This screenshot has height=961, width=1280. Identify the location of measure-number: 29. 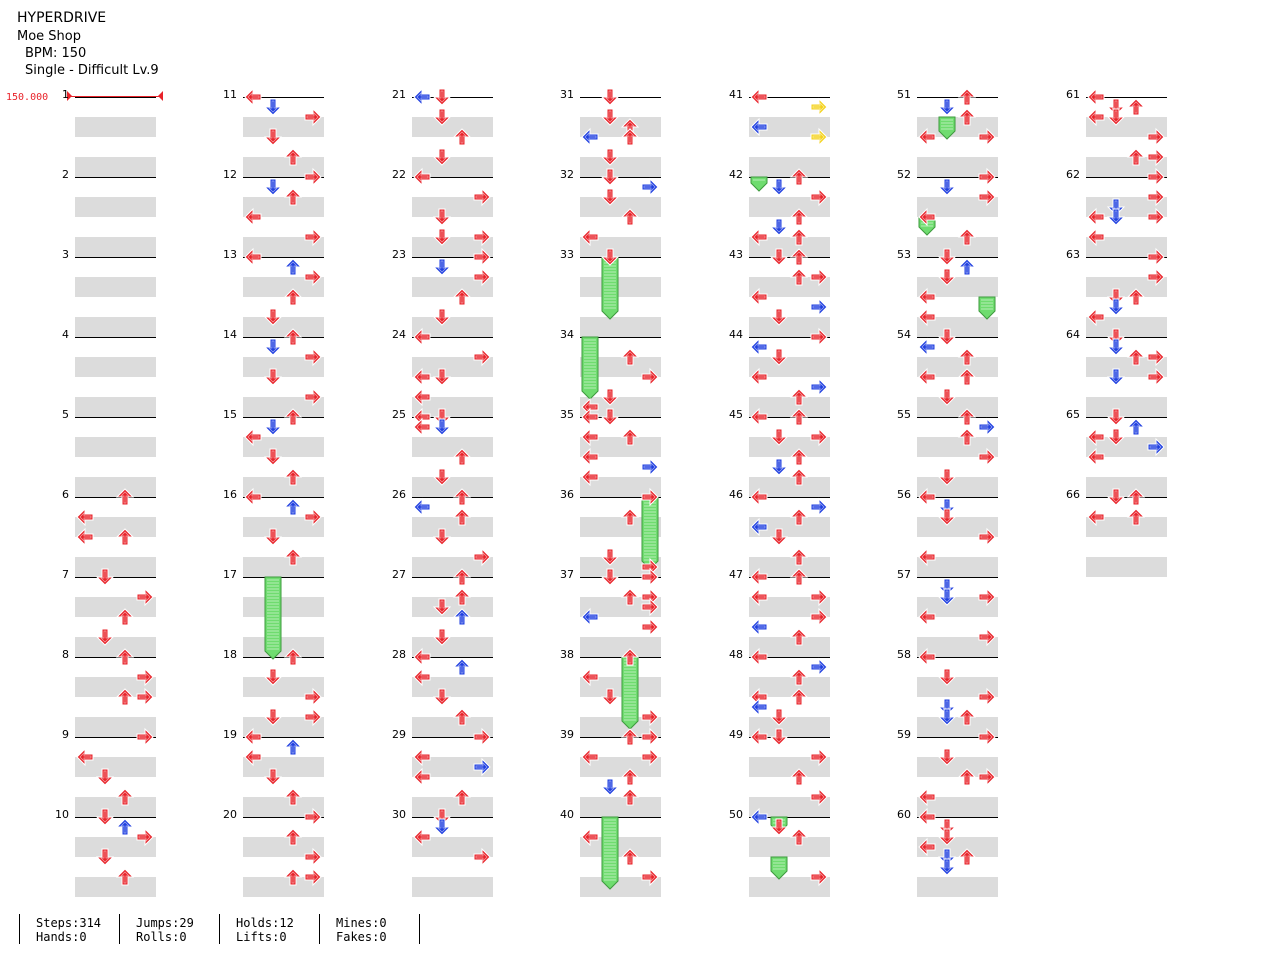
(399, 734).